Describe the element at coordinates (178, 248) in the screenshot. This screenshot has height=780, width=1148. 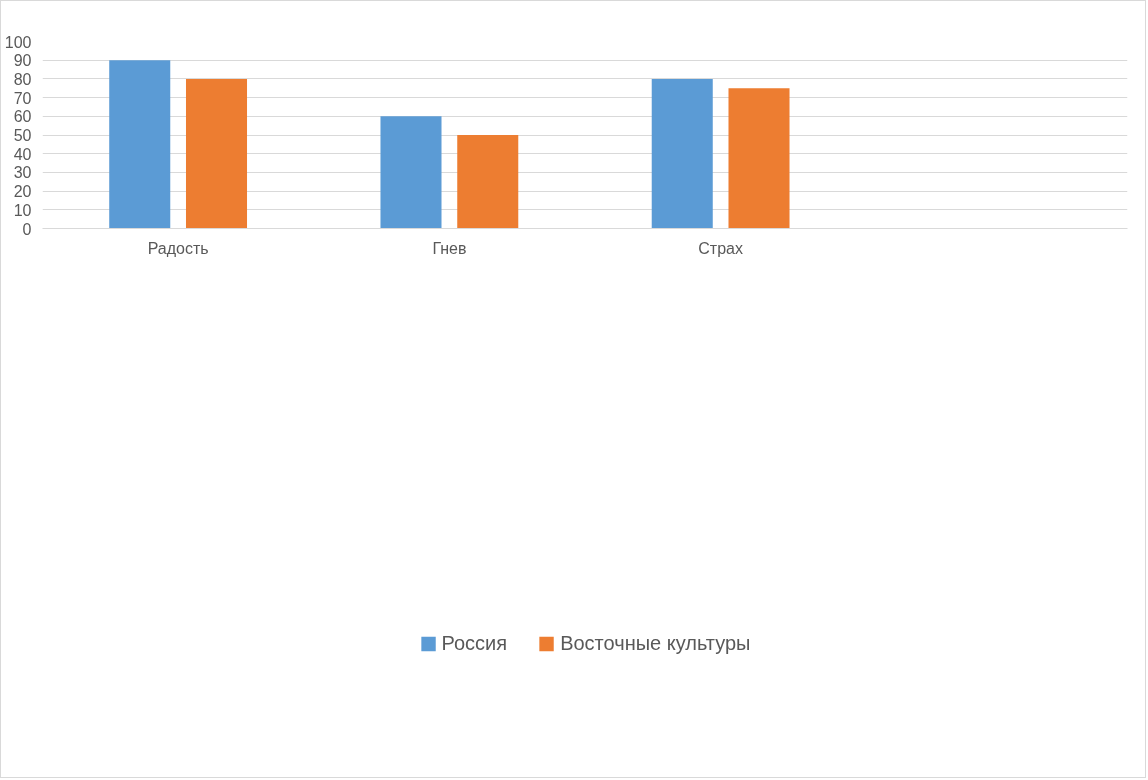
I see `x-tick-label: Радость` at that location.